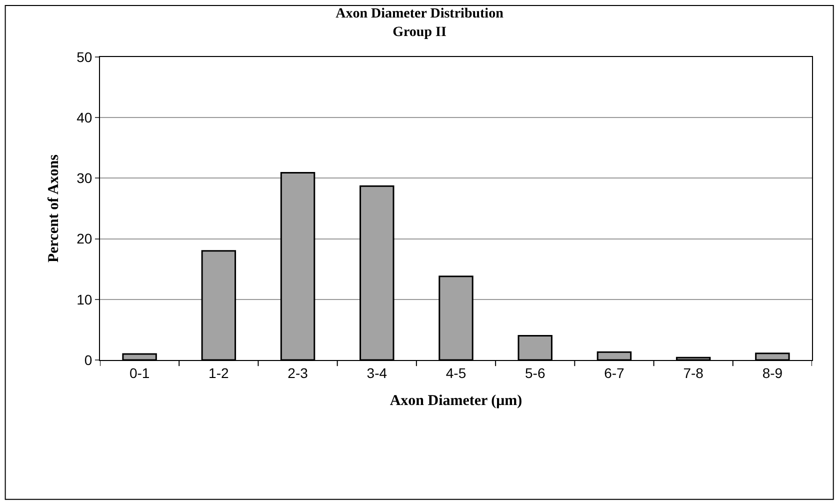 This screenshot has width=839, height=504. I want to click on x-axis-title: Axon Diameter (μm), so click(456, 400).